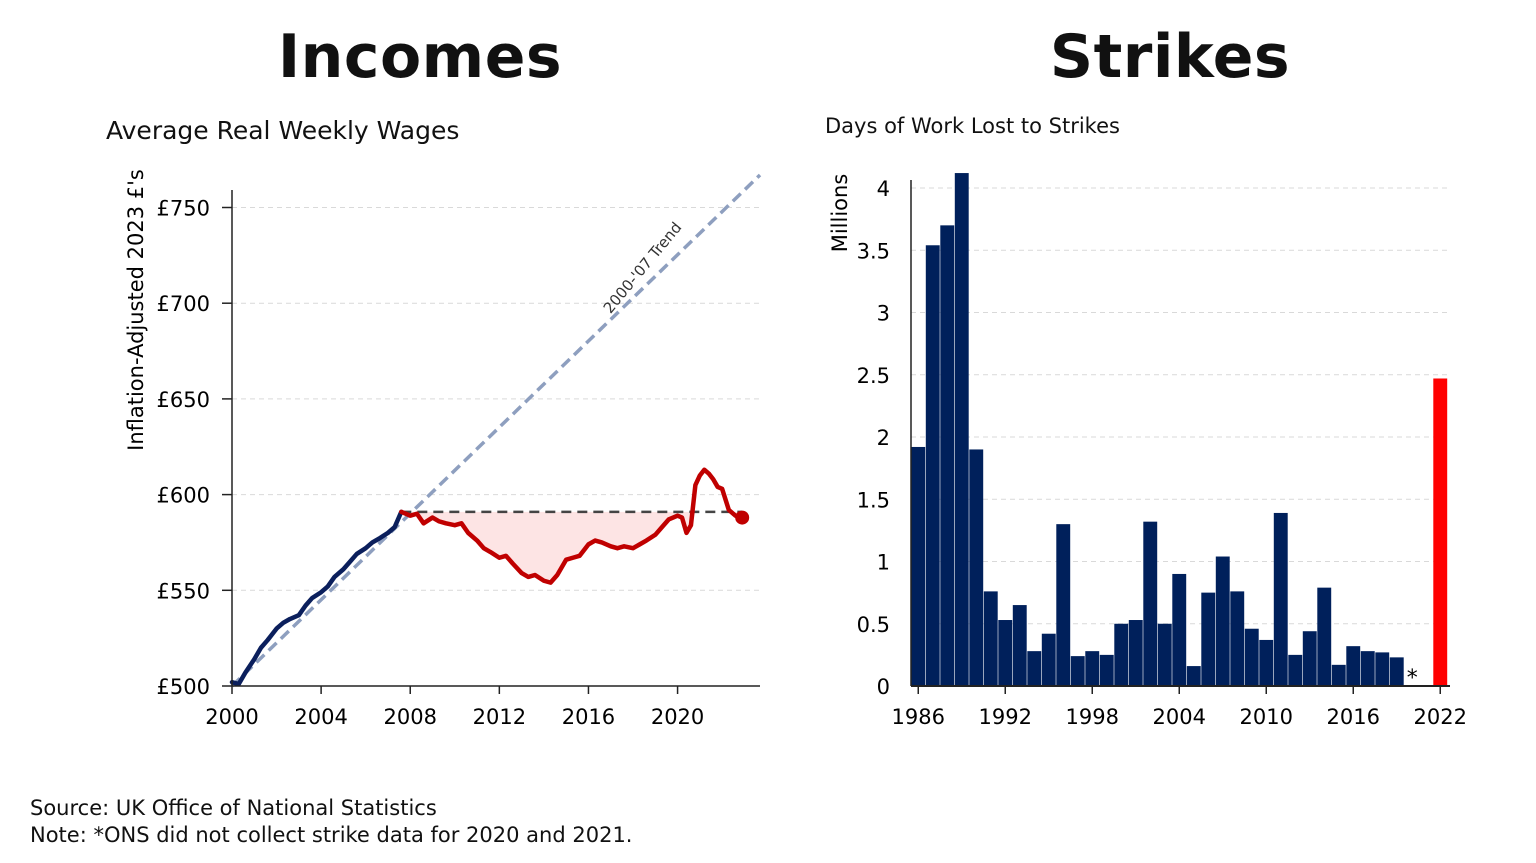  I want to click on y-axis-label: Inflation-Adjusted 2023 £'s, so click(136, 310).